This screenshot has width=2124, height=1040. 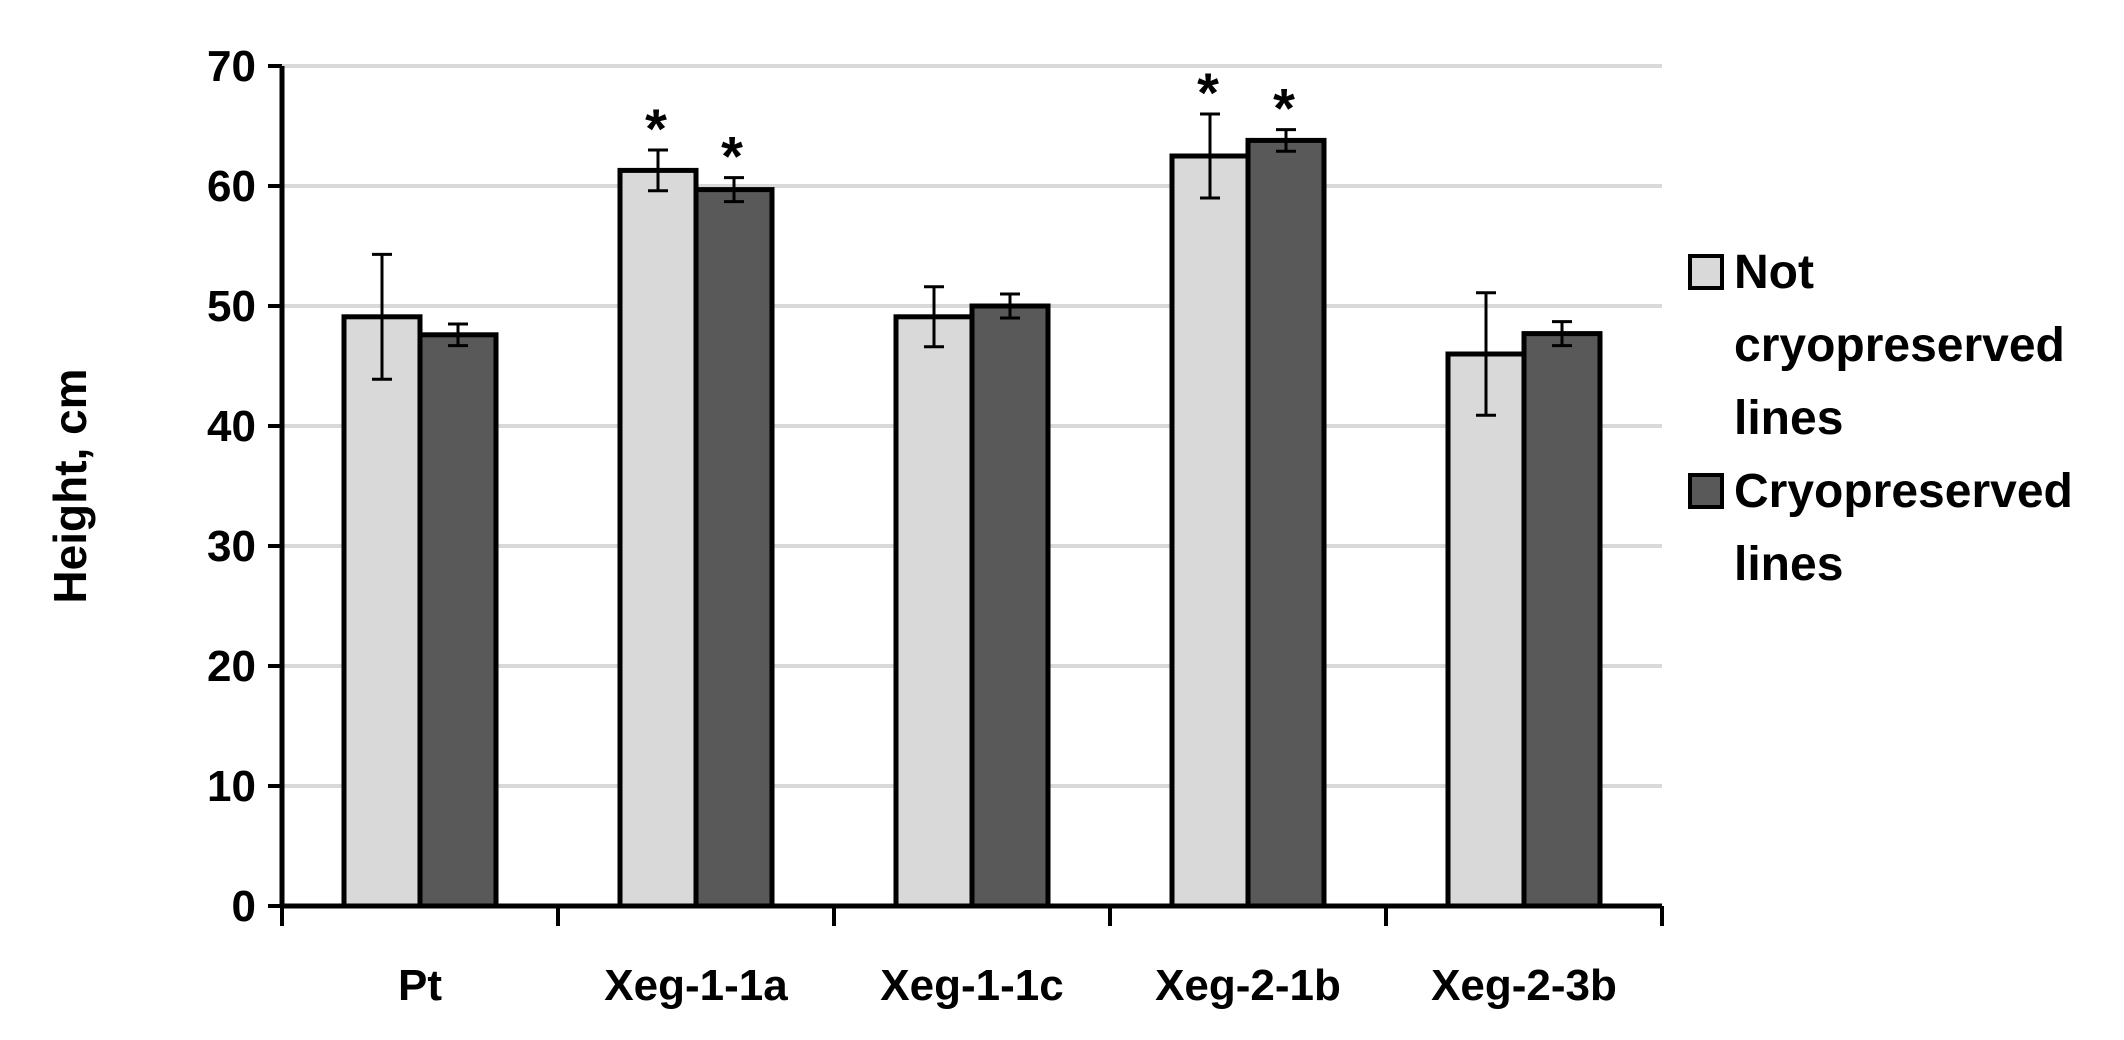 I want to click on y-tick-label: 70, so click(x=231, y=66).